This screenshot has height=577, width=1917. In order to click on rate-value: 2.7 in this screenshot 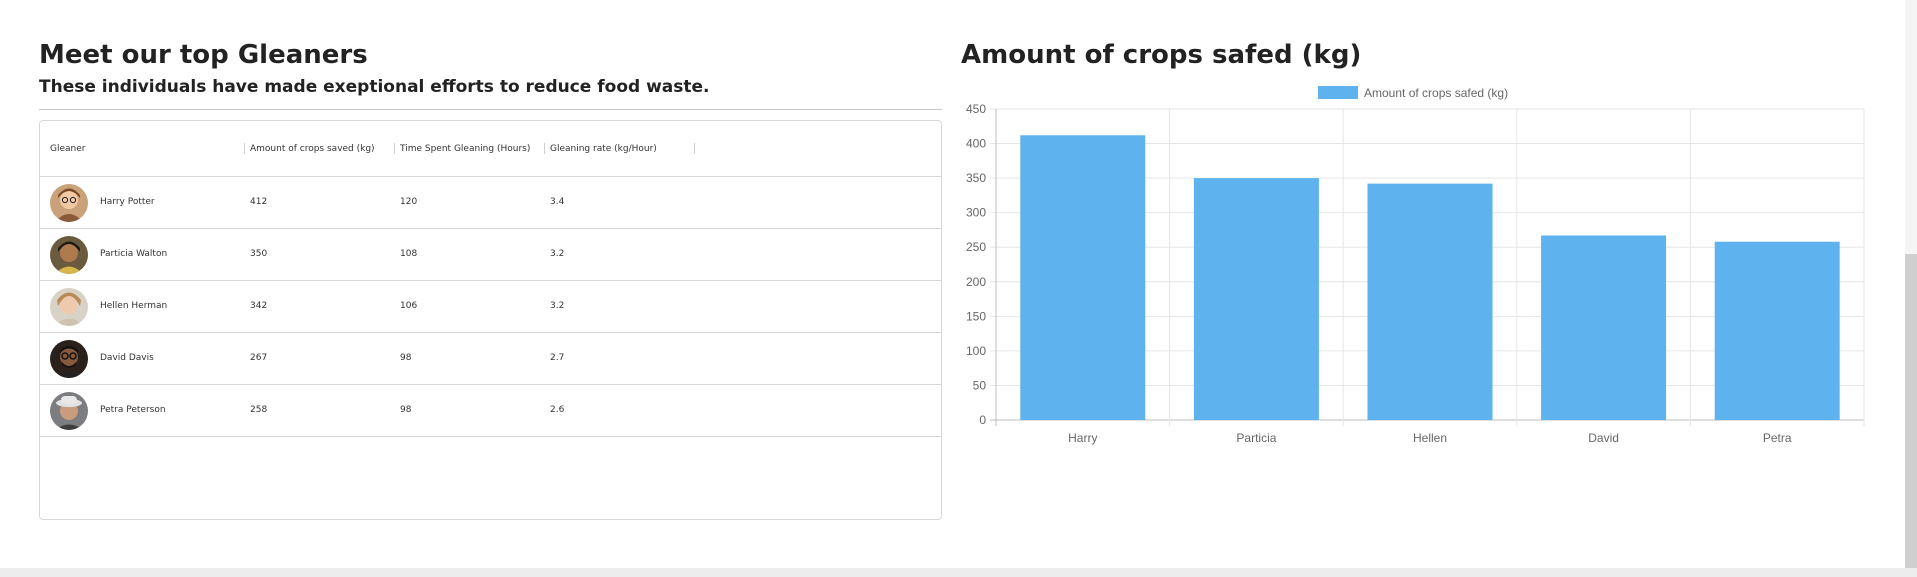, I will do `click(557, 358)`.